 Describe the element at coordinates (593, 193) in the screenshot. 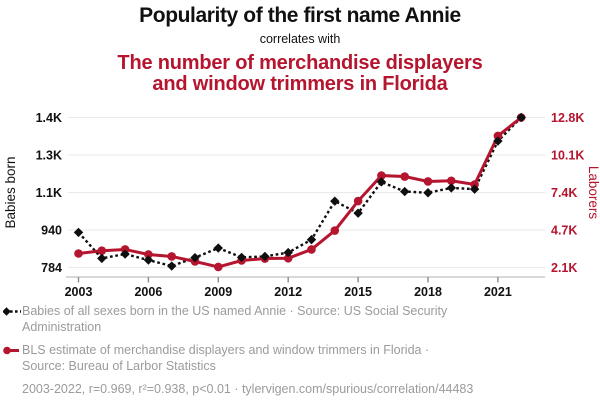

I see `right-axis-title: Laborers` at that location.